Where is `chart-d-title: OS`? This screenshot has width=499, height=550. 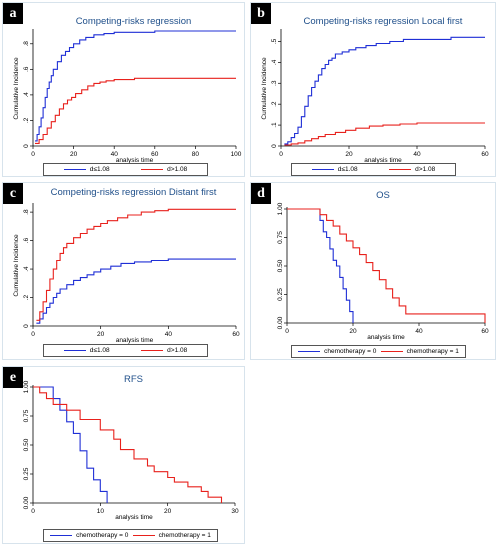
chart-d-title: OS is located at coordinates (383, 195).